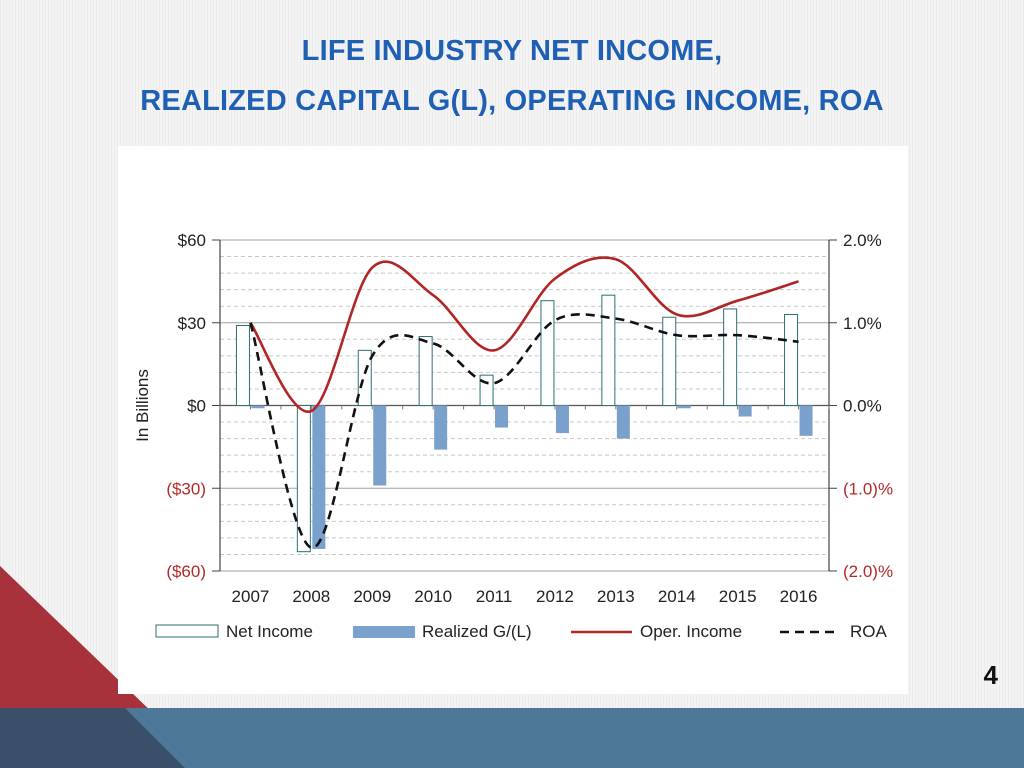 Image resolution: width=1024 pixels, height=768 pixels. What do you see at coordinates (192, 323) in the screenshot?
I see `y-tick-label: $30` at bounding box center [192, 323].